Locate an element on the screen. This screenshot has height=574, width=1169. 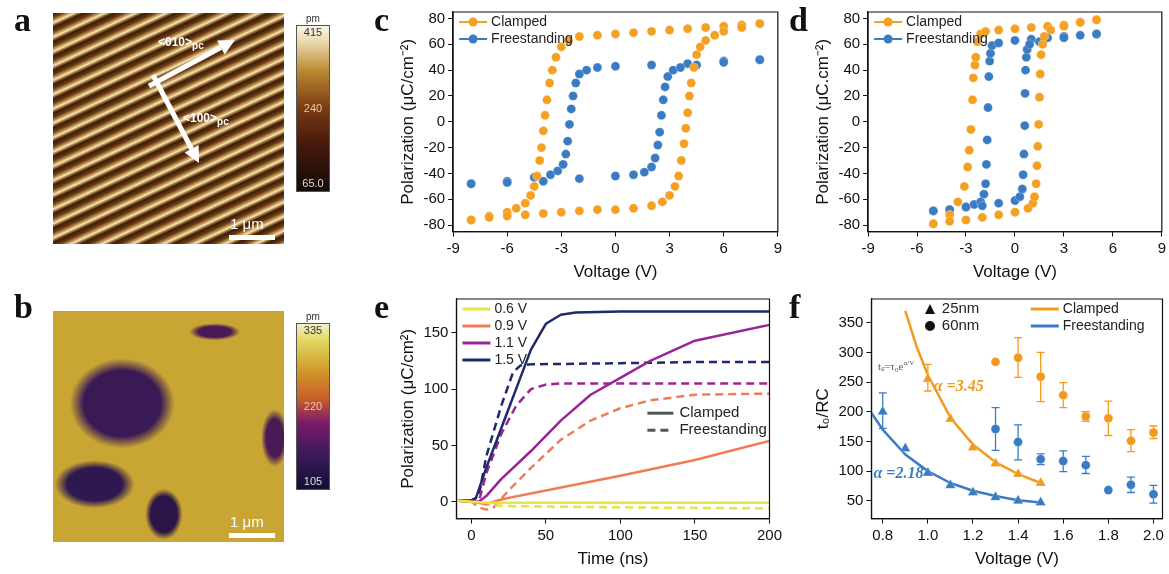
y-axis-title: Polarization (μC/cm⁻²) is located at coordinates (407, 121).